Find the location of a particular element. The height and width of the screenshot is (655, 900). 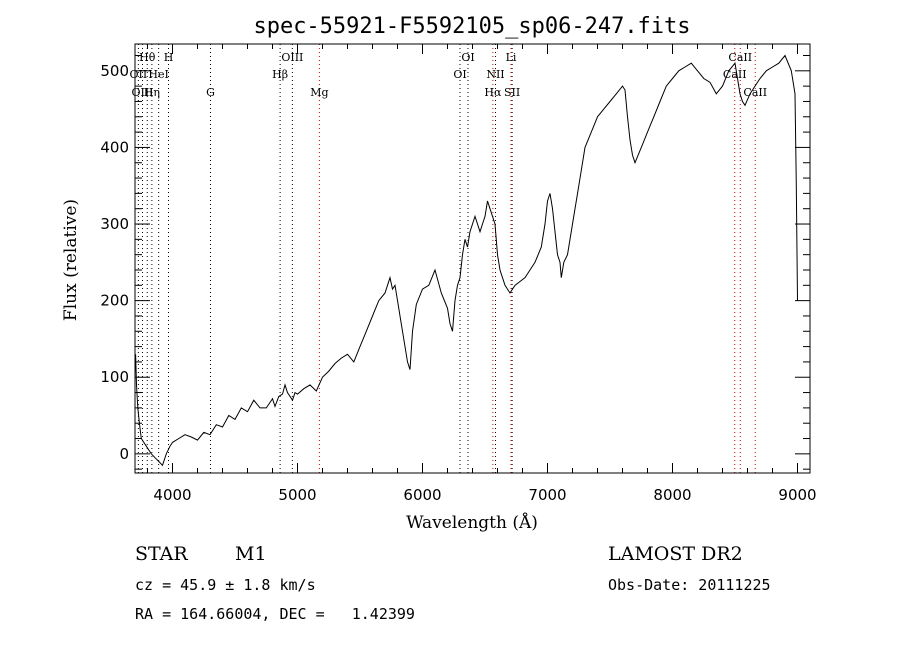

coordinates-text: RA = 164.66004, DEC = 1.42399 is located at coordinates (275, 614).